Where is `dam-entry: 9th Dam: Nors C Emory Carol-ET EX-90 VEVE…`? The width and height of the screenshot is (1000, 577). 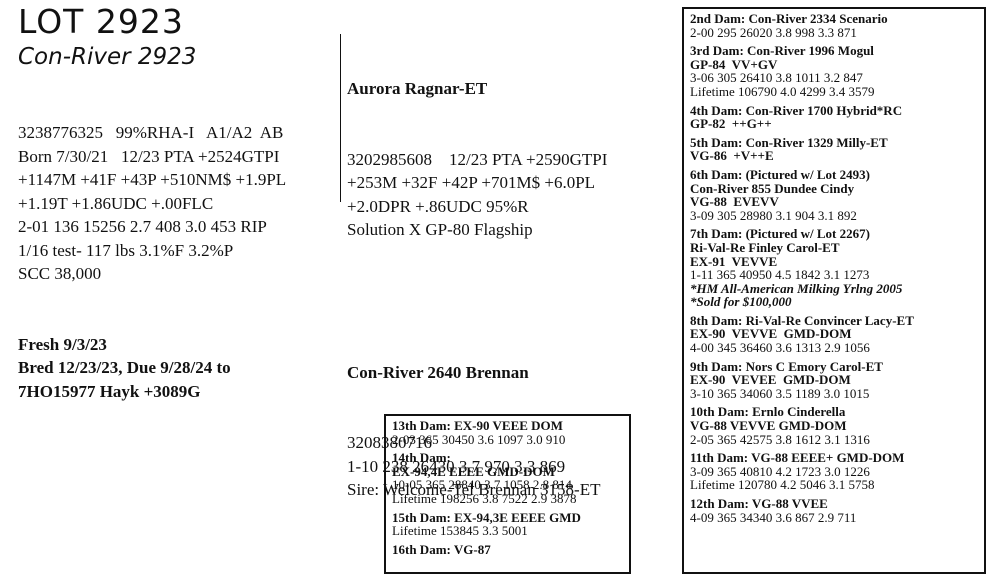
dam-entry: 9th Dam: Nors C Emory Carol-ET EX-90 VEVE… is located at coordinates (834, 380).